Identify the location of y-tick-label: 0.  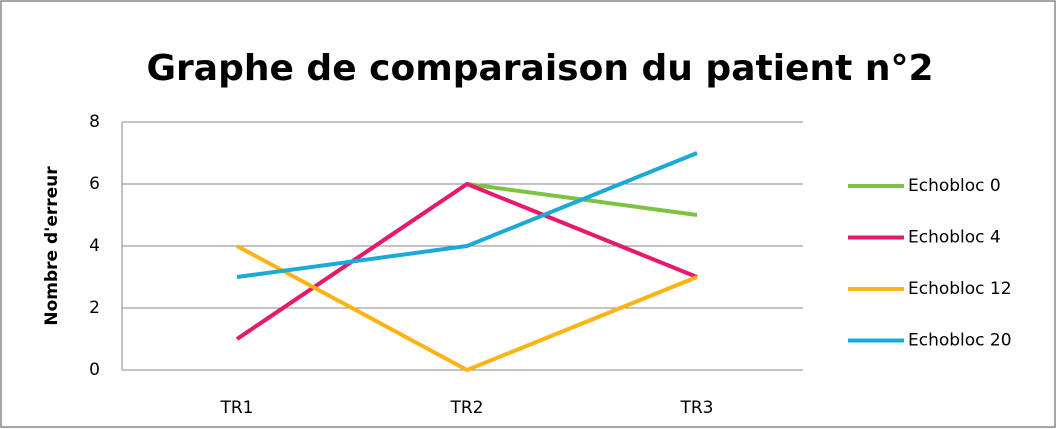
(94, 370).